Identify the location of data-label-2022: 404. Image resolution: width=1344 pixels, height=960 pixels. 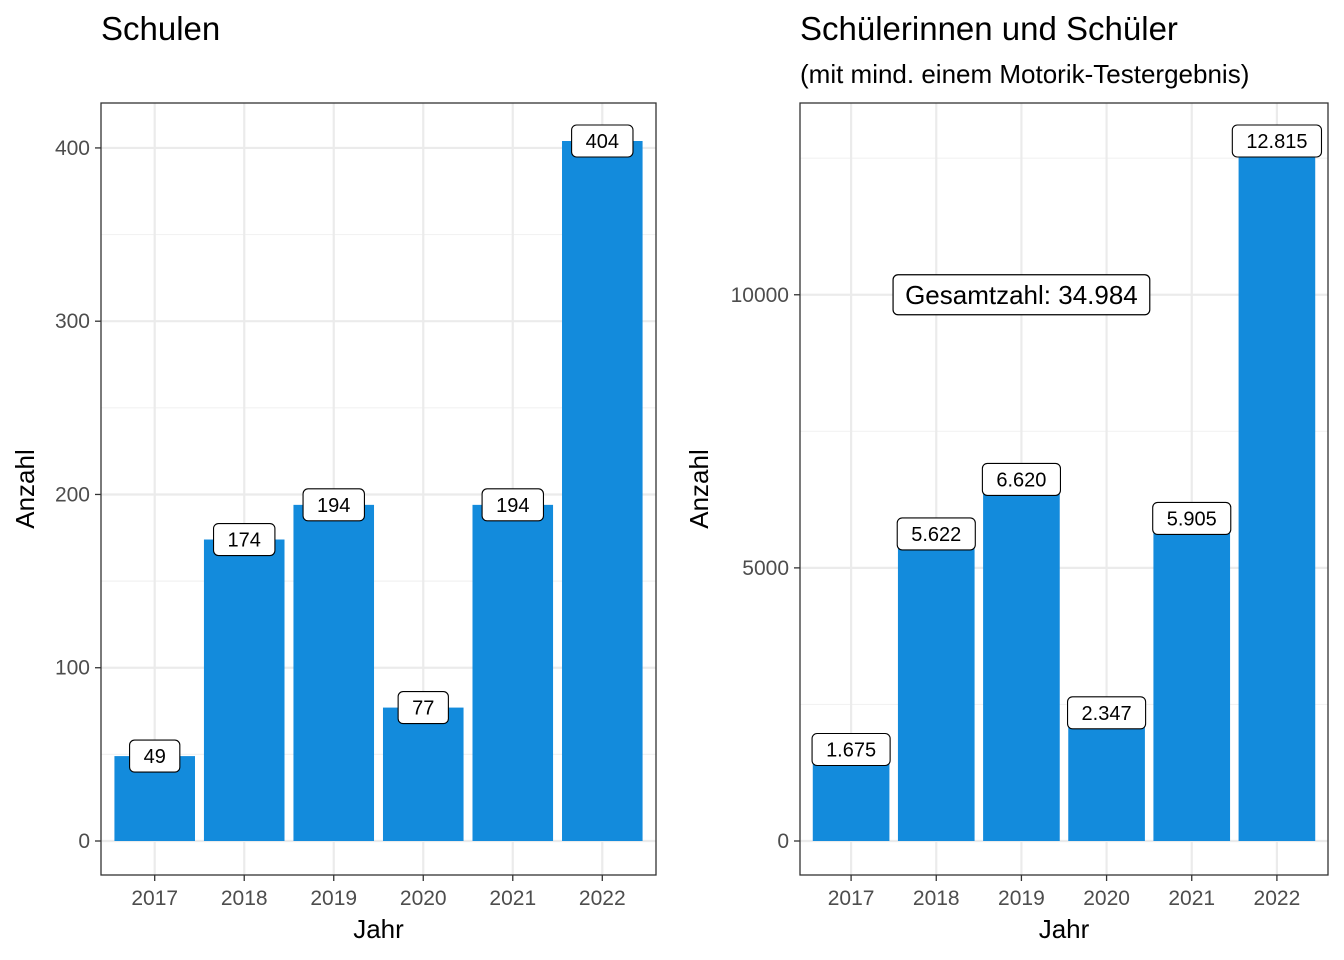
(602, 141).